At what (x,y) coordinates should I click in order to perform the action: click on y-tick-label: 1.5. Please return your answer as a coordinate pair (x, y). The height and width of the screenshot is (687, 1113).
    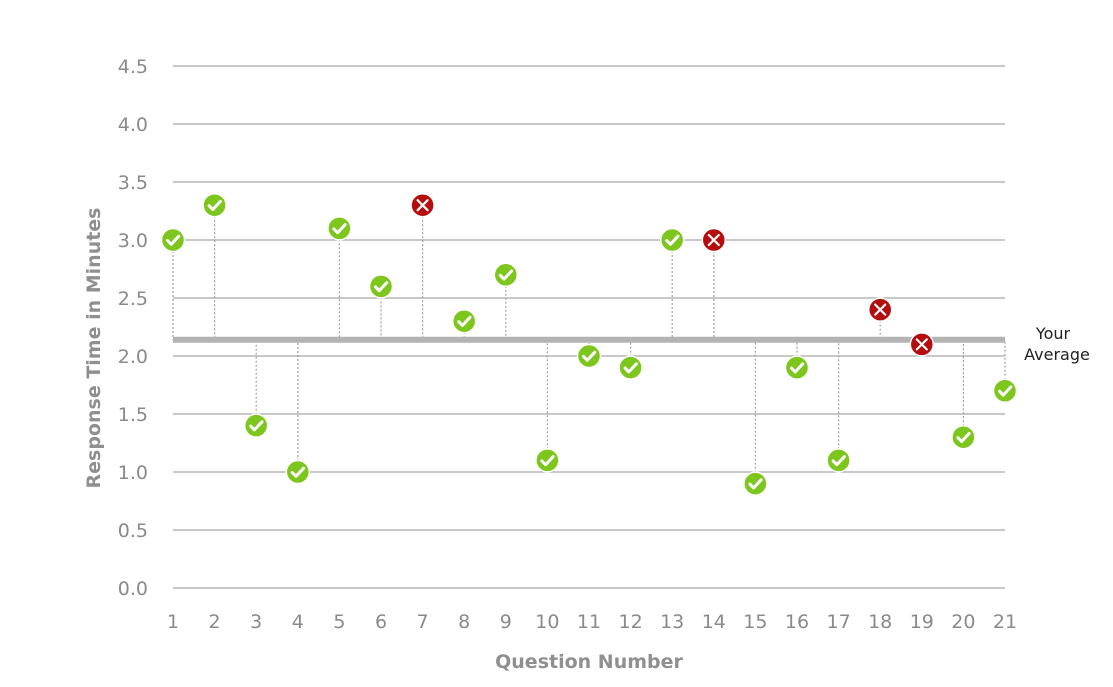
    Looking at the image, I should click on (133, 415).